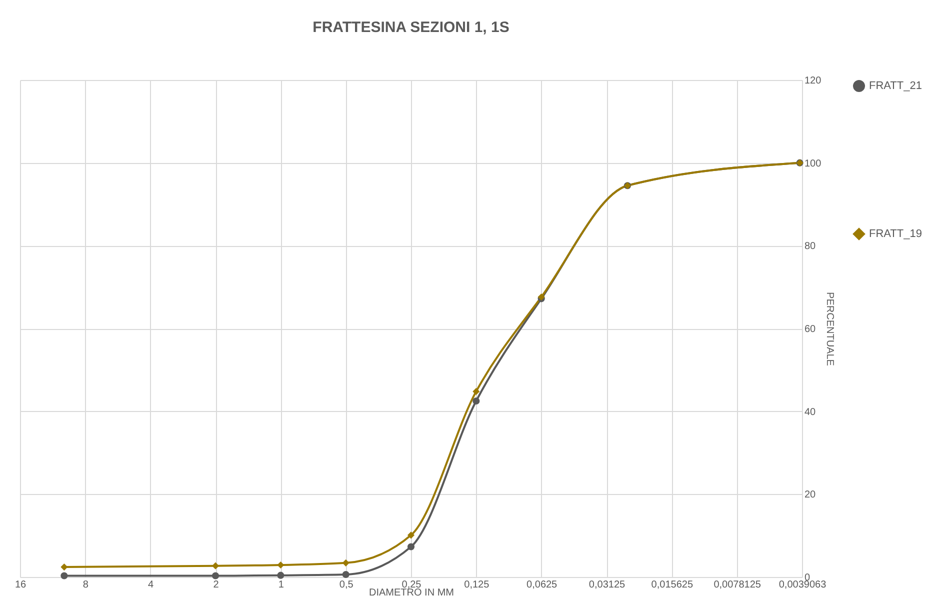  I want to click on x-tick-label: 0,0039063, so click(802, 585).